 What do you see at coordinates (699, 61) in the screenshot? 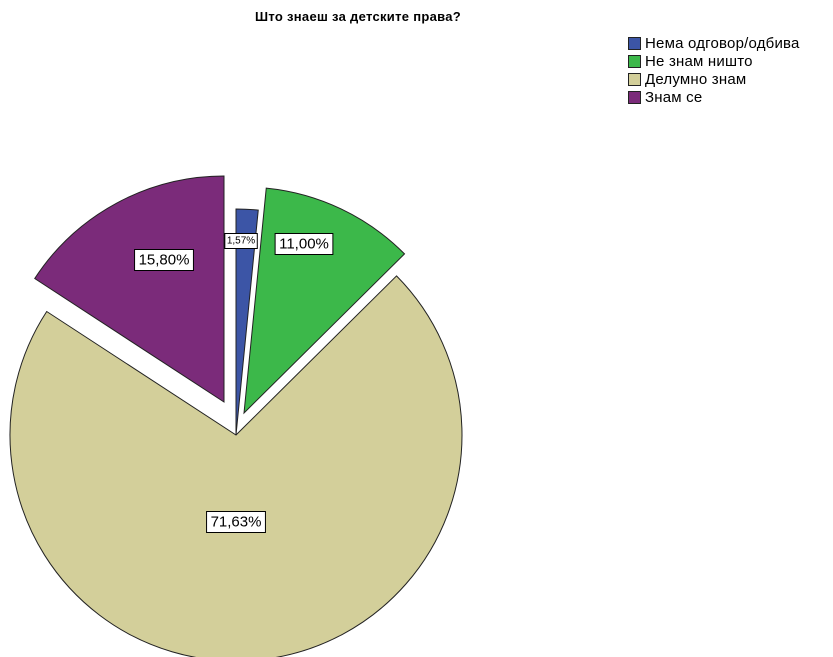
I see `legend-label: Не знам ништо` at bounding box center [699, 61].